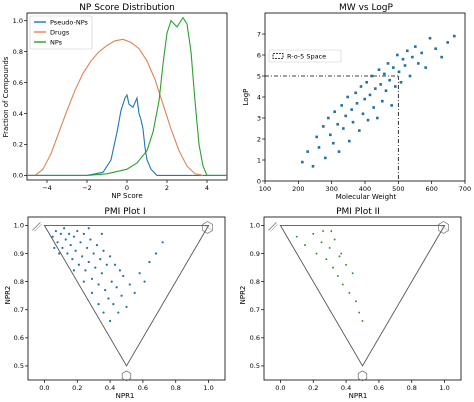  I want to click on pmi-plot-2-panel: PMI Plot II NPR1 NPR2, so click(309, 303).